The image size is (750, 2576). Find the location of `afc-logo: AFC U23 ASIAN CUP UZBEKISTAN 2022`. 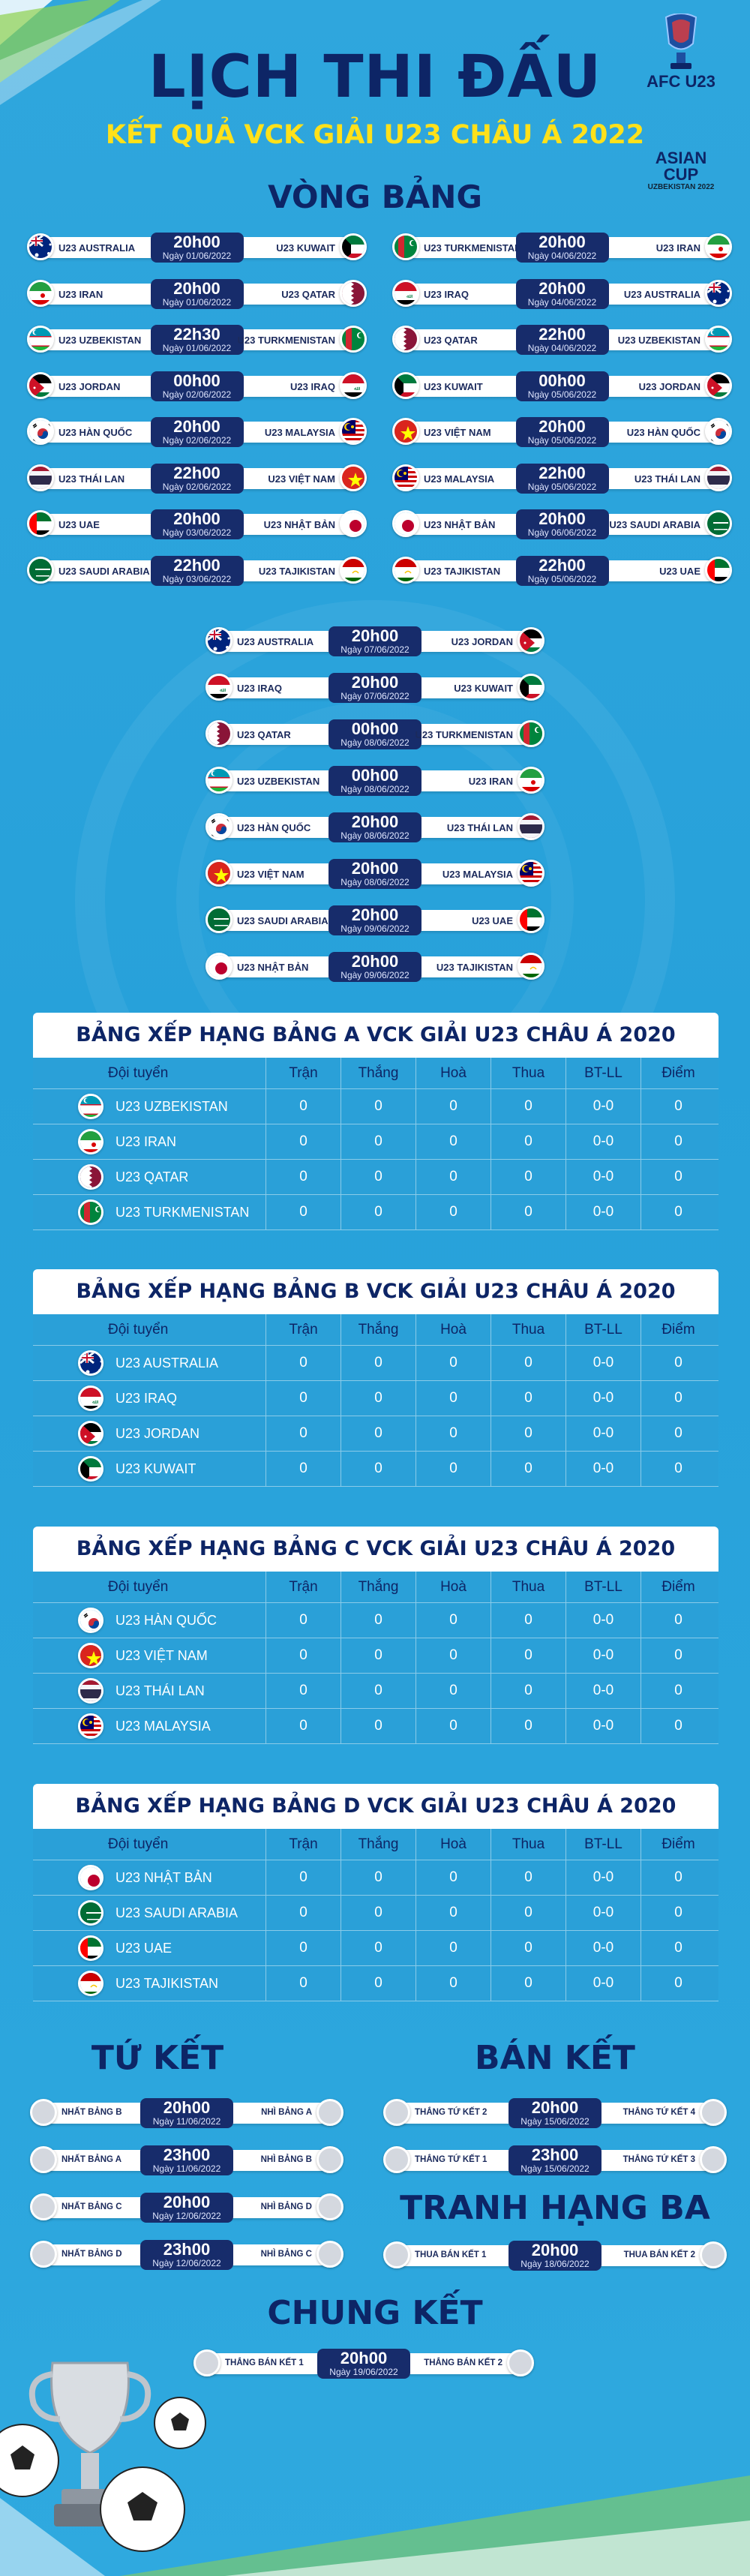

afc-logo: AFC U23 ASIAN CUP UZBEKISTAN 2022 is located at coordinates (681, 102).